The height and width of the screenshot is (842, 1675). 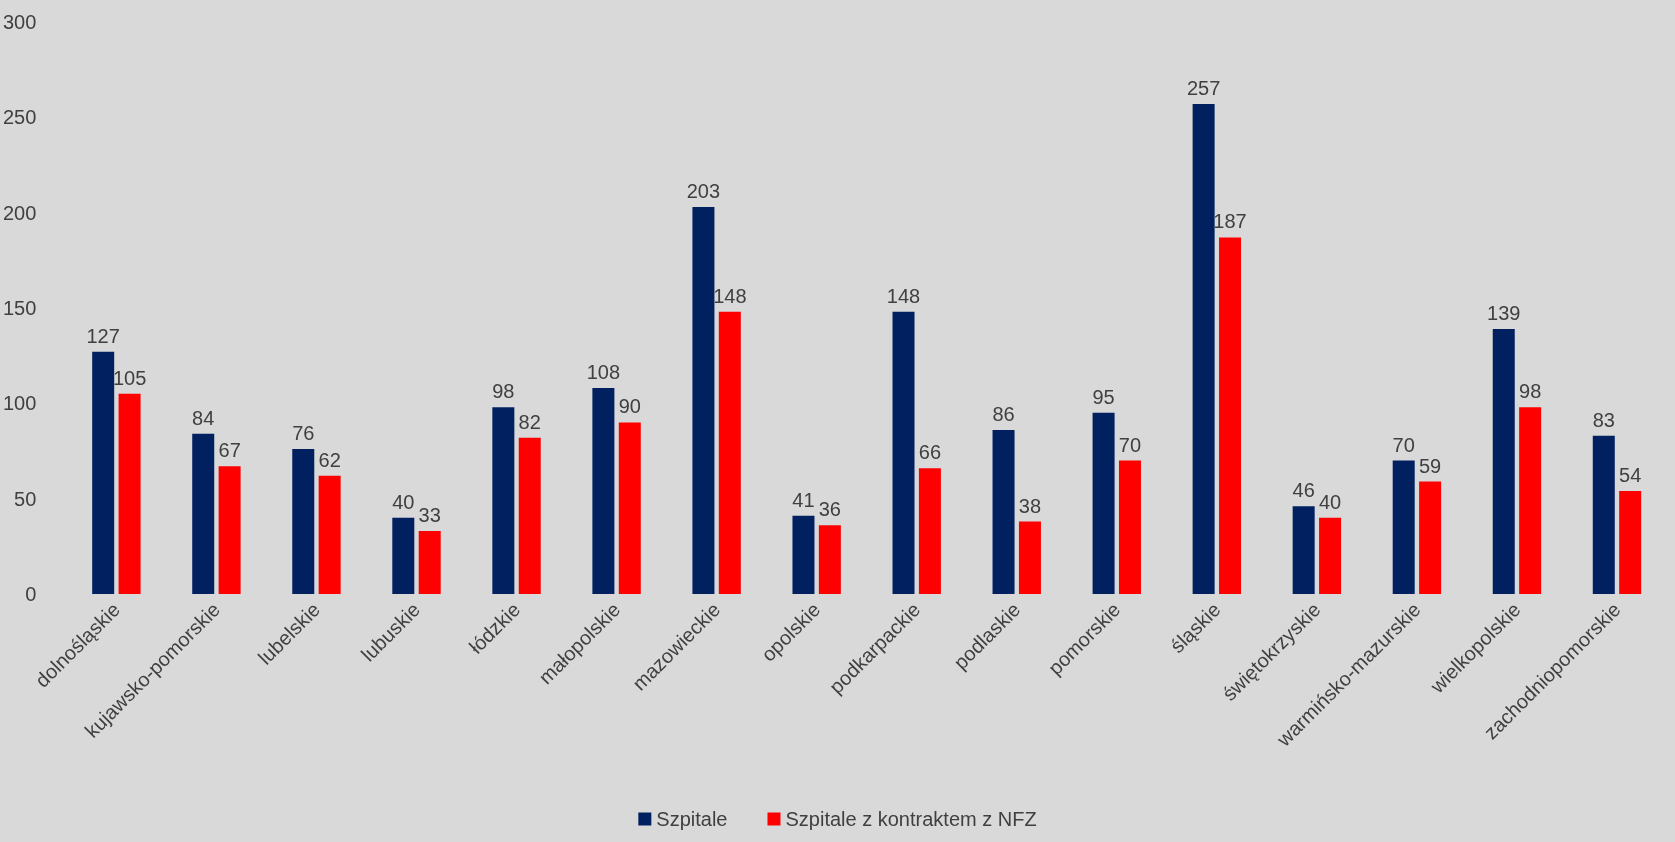 I want to click on y-tick-label: 50, so click(x=25, y=498).